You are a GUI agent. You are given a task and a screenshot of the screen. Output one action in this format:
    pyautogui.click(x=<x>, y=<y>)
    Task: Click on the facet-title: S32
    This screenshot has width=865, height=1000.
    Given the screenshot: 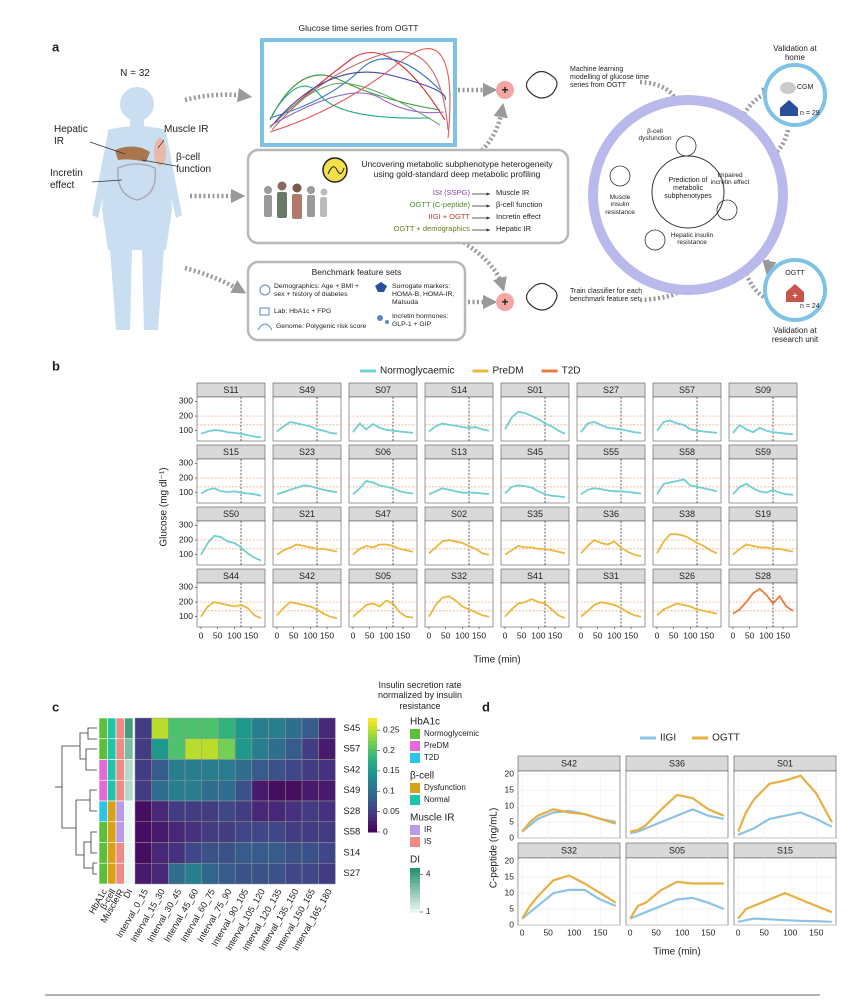 What is the action you would take?
    pyautogui.click(x=459, y=576)
    